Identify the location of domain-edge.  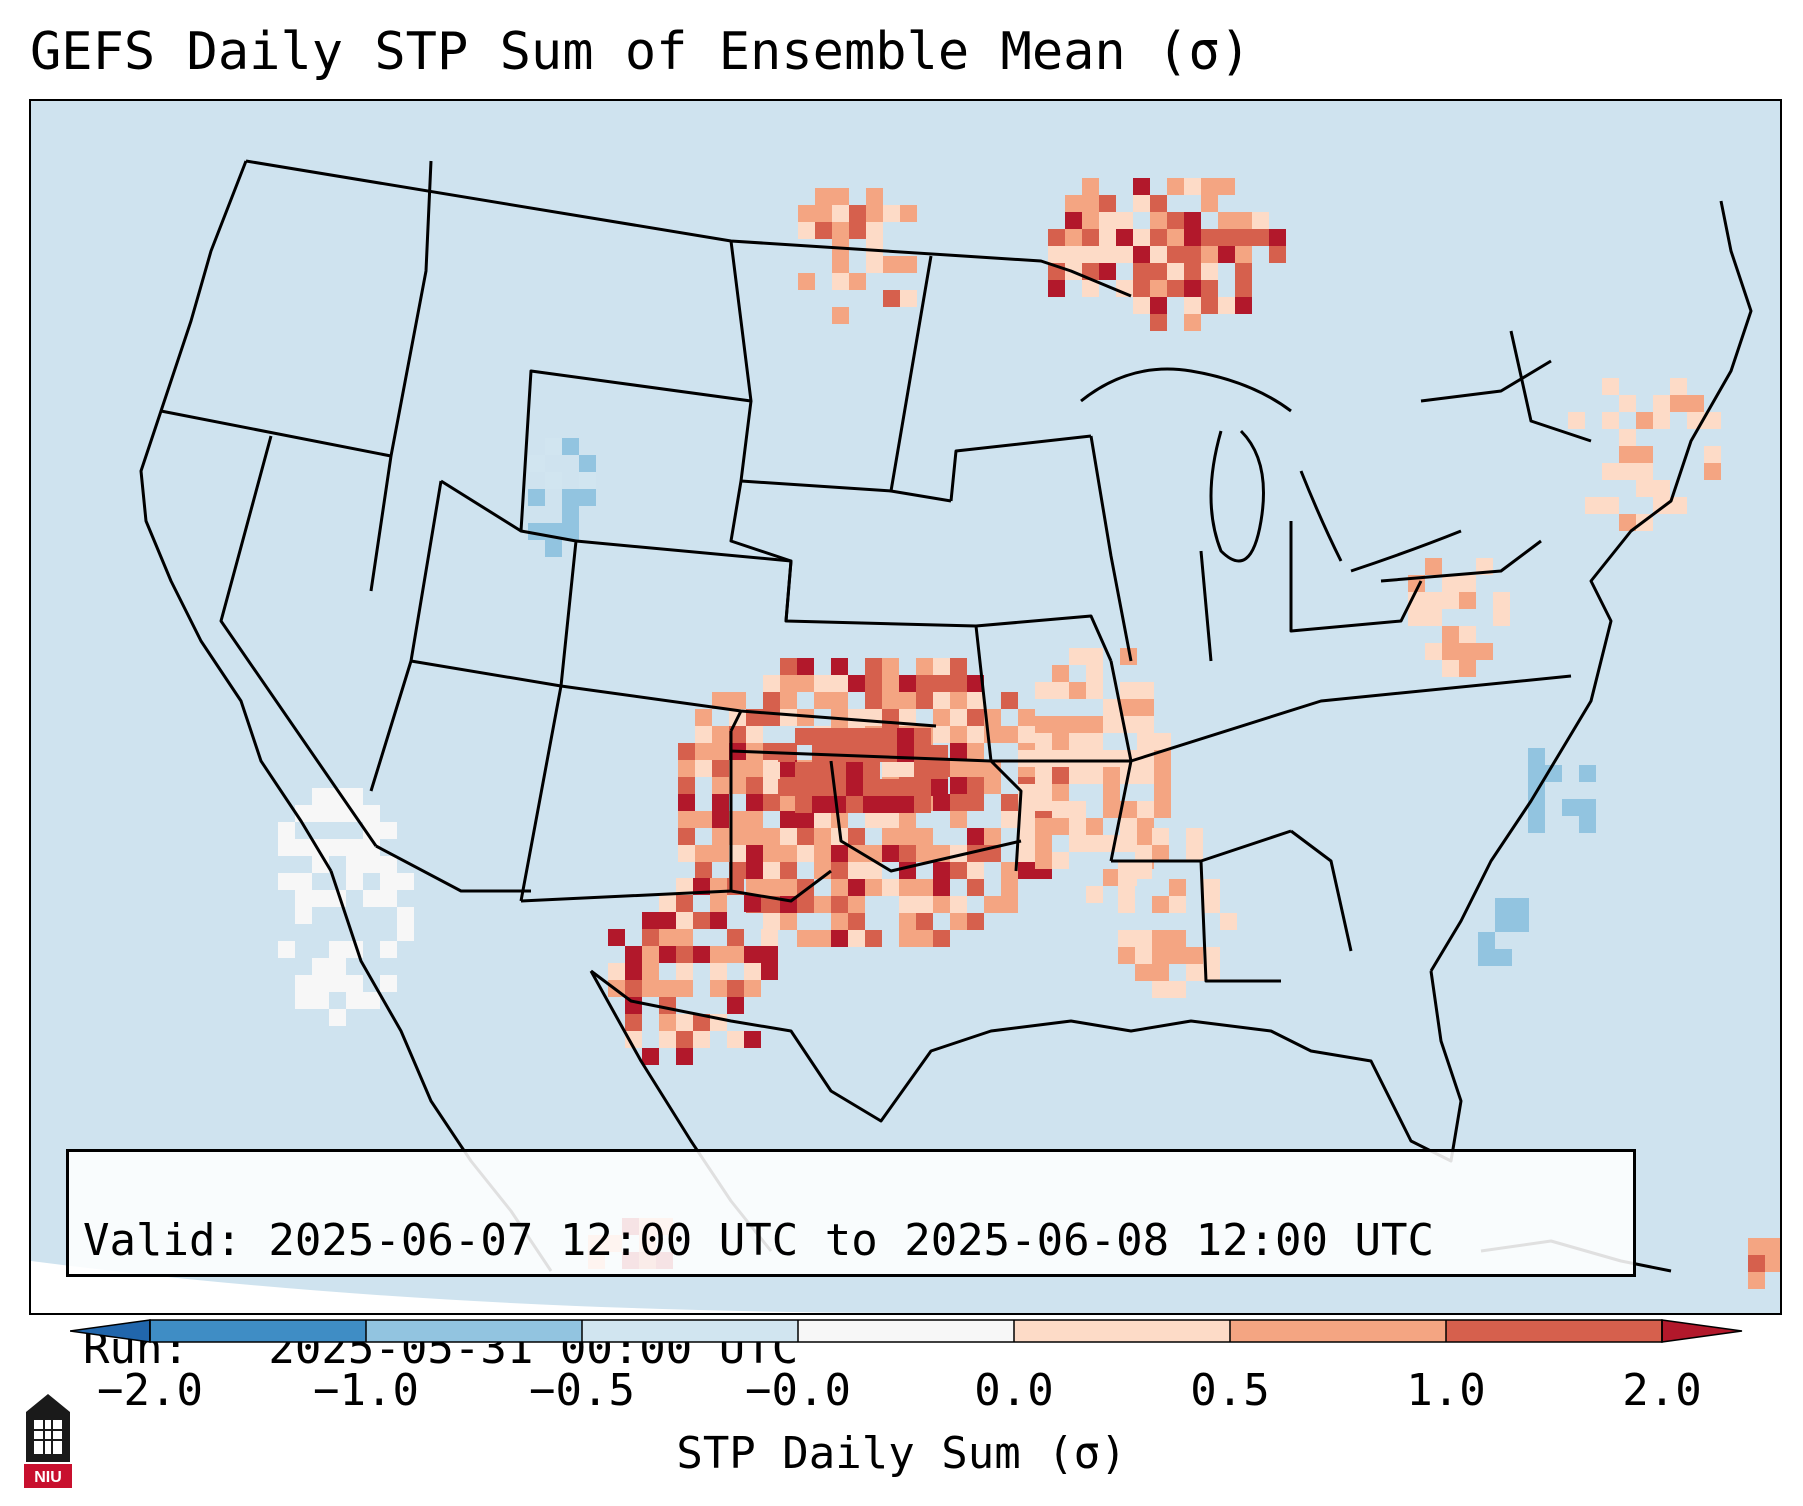
(481, 1287).